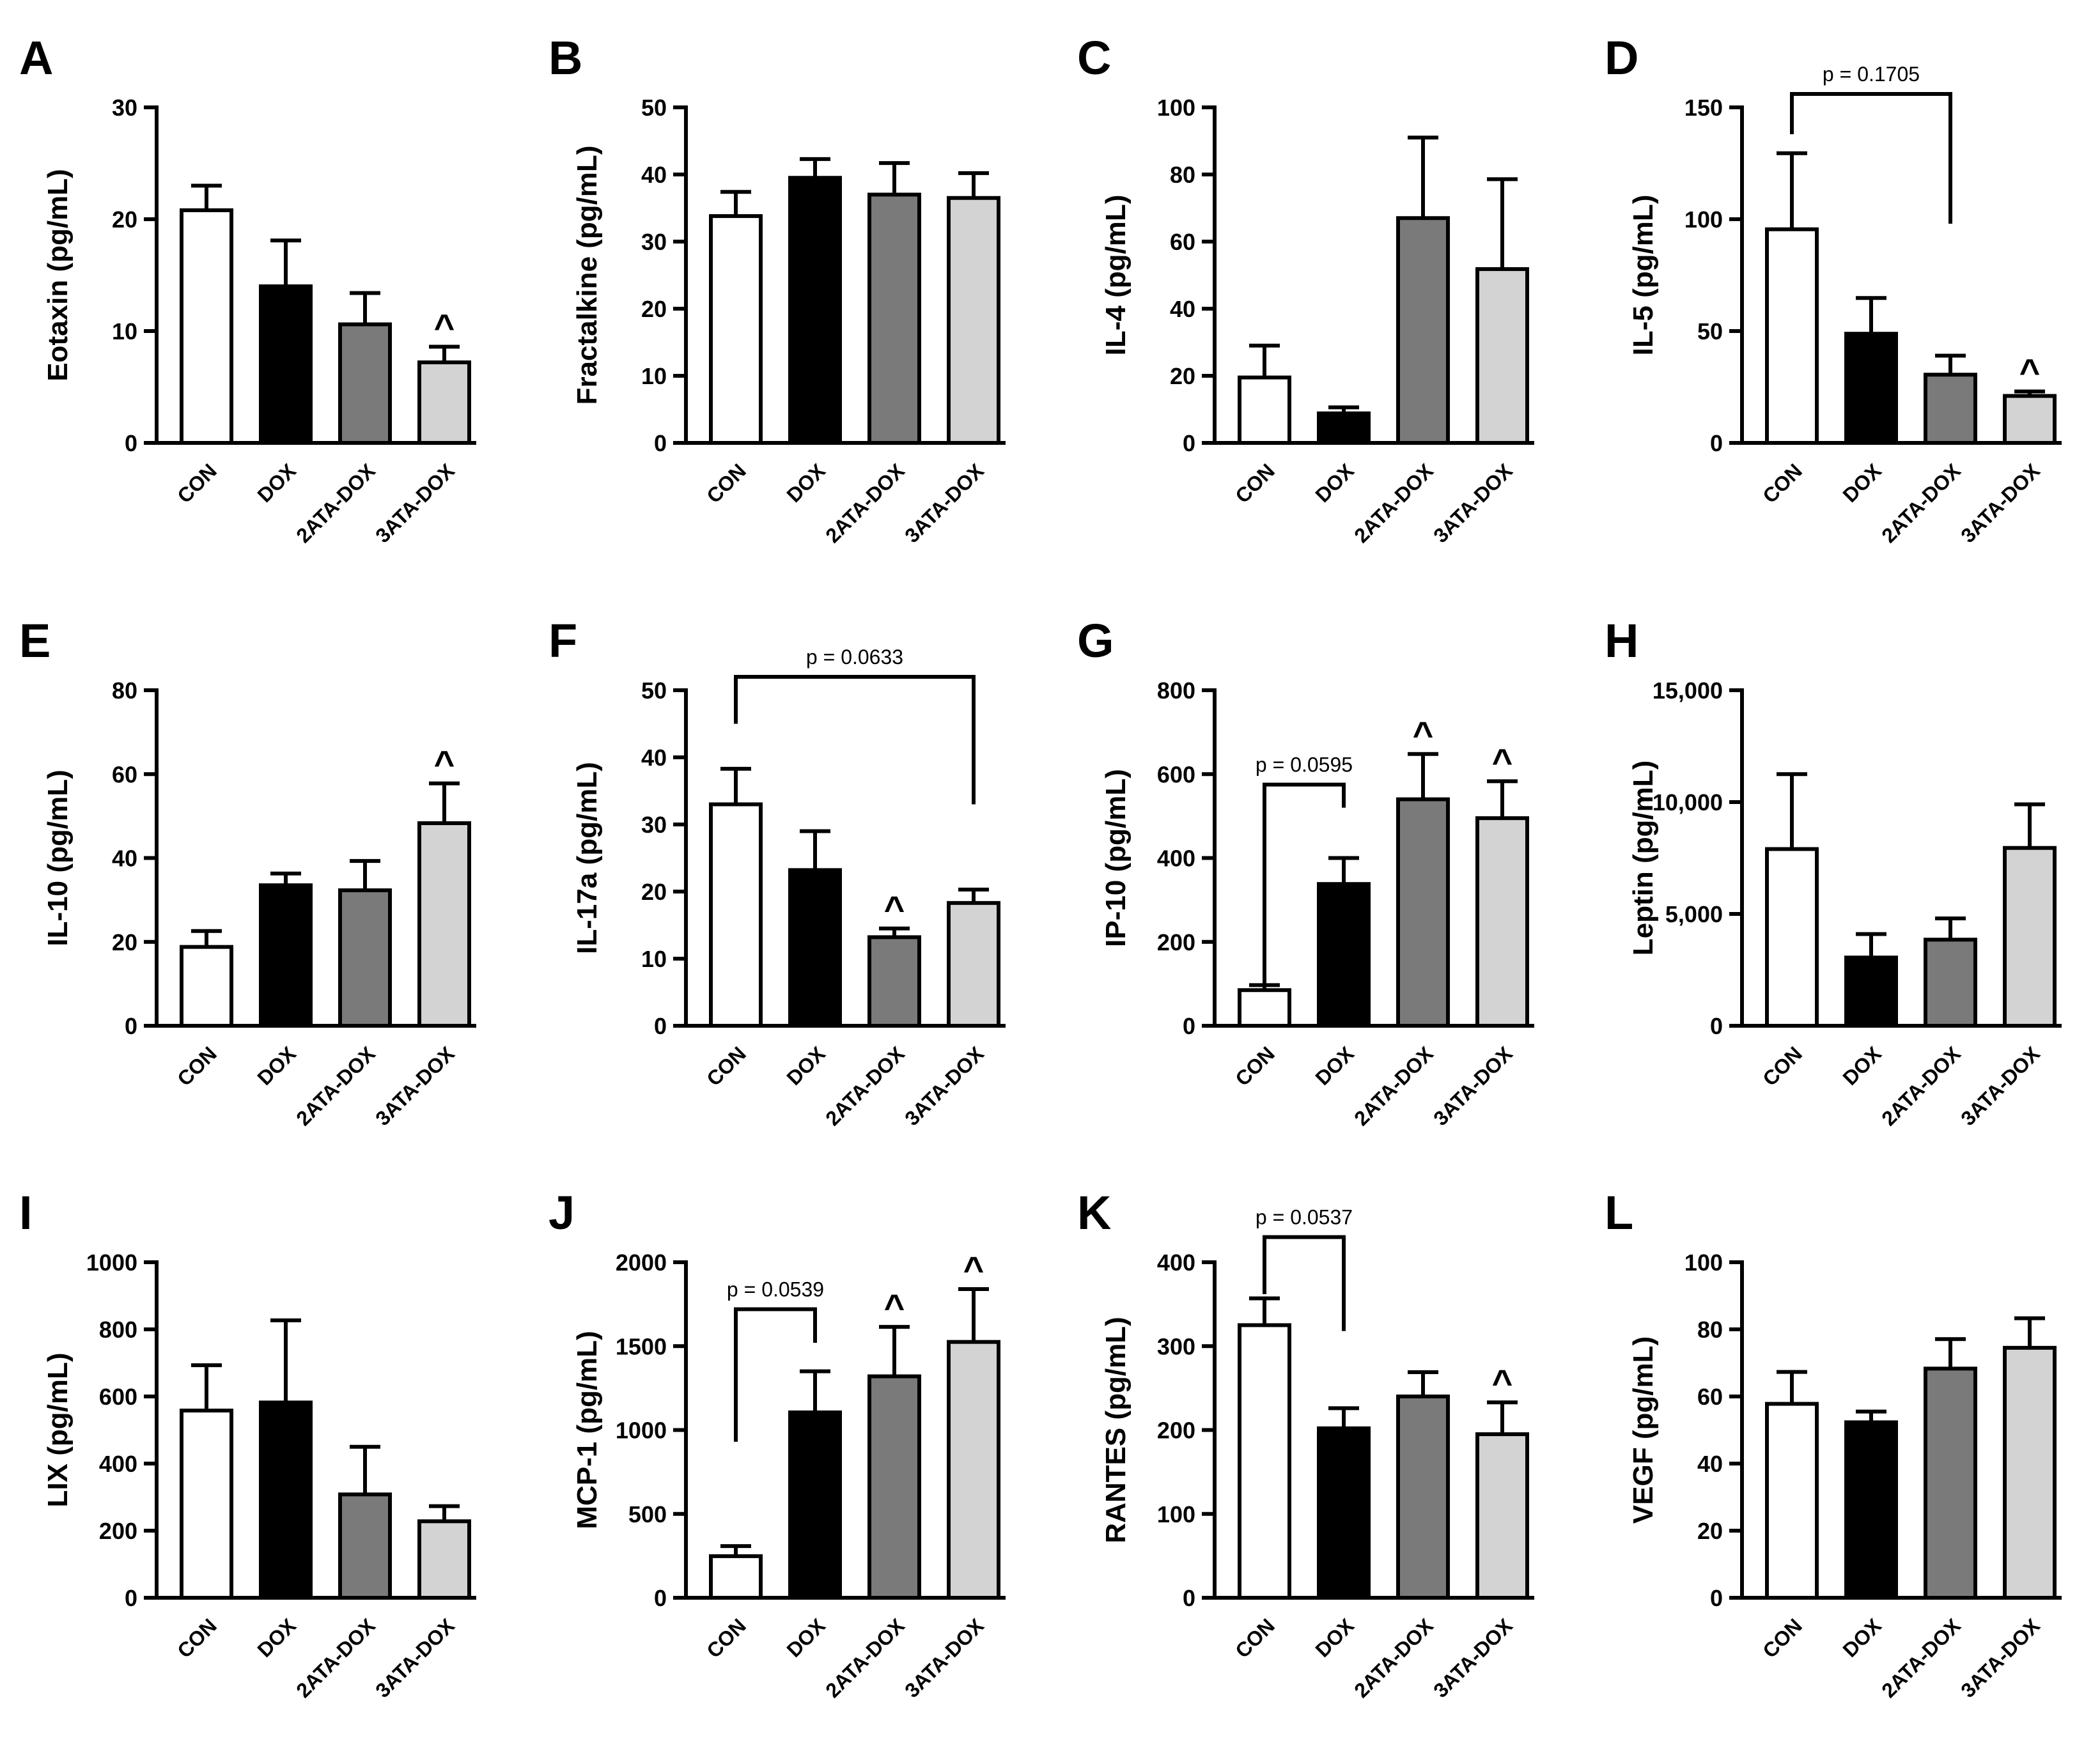  Describe the element at coordinates (1116, 858) in the screenshot. I see `y-axis-label: IP-10 (pg/mL)` at that location.